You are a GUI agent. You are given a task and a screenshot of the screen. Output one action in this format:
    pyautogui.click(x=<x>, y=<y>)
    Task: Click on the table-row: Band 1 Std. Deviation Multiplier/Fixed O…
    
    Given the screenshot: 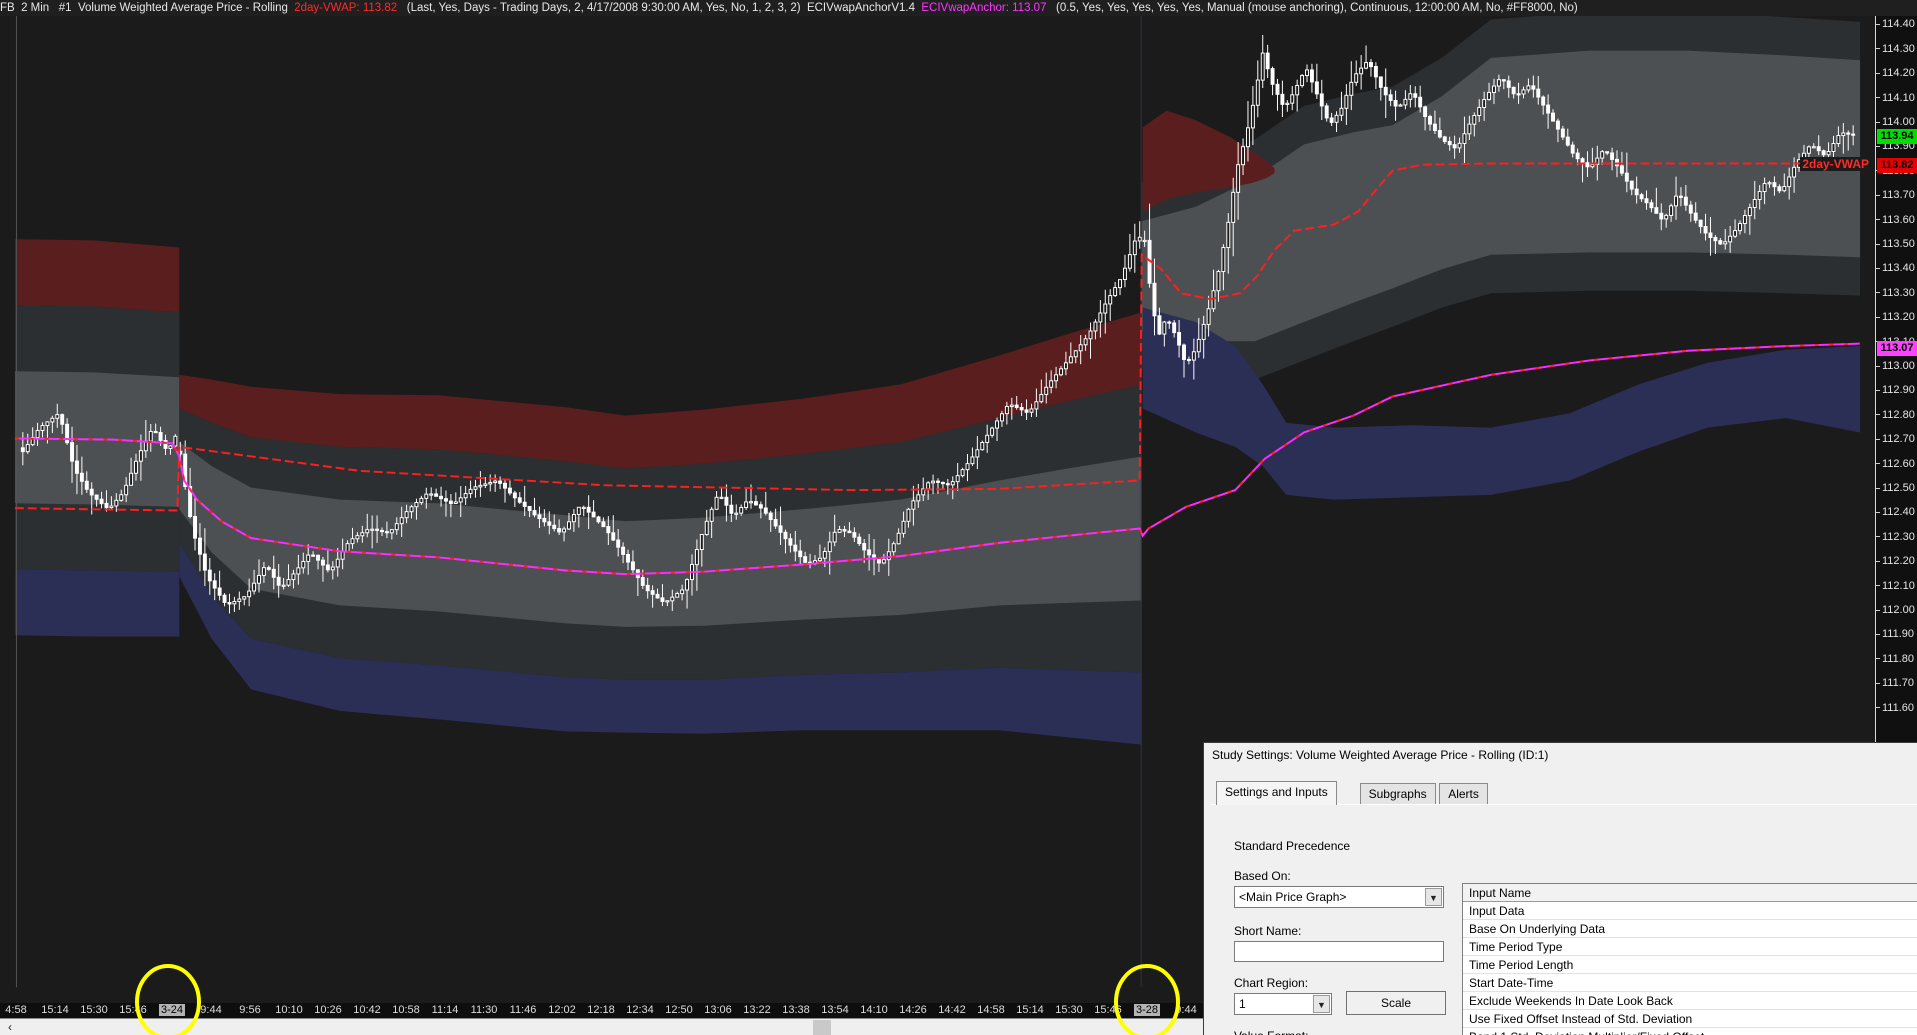 What is the action you would take?
    pyautogui.click(x=1690, y=1031)
    